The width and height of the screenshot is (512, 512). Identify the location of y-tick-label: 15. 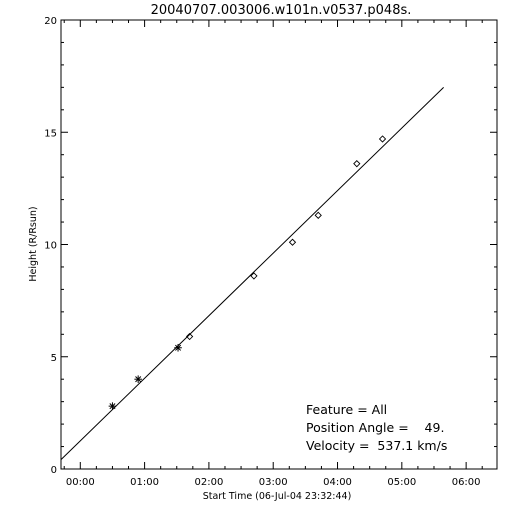
(50, 133).